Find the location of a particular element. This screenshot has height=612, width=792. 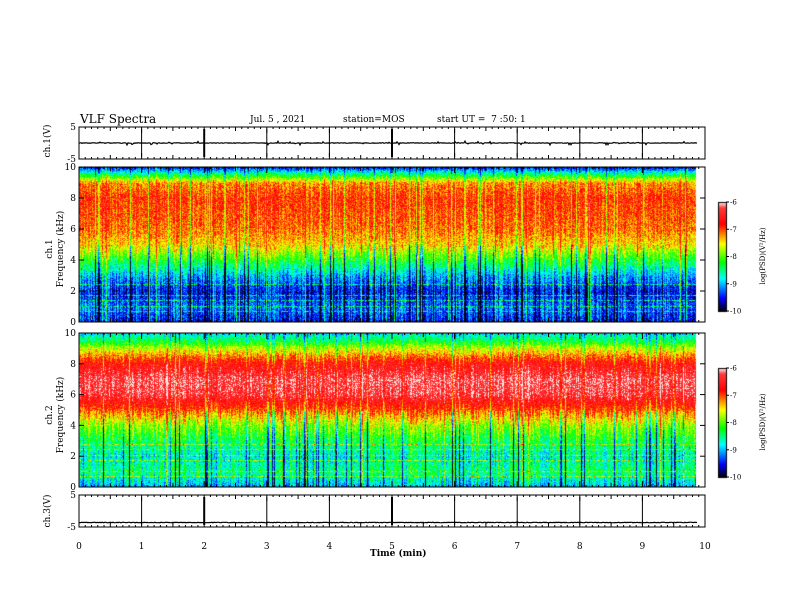

ch3-wave-trace is located at coordinates (388, 522).